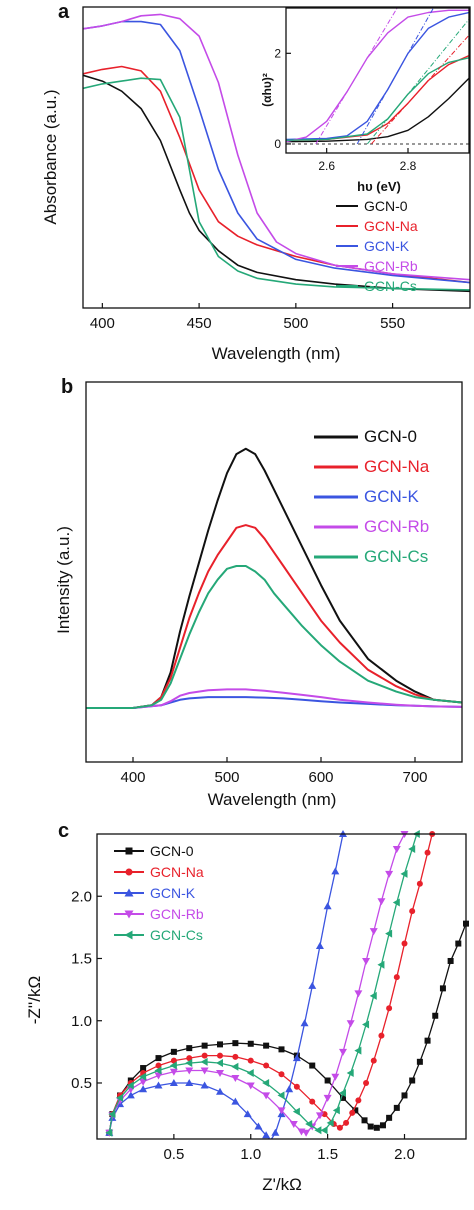 The height and width of the screenshot is (1210, 474). Describe the element at coordinates (129, 872) in the screenshot. I see `panel-c-legend-marker-gcn-na` at that location.